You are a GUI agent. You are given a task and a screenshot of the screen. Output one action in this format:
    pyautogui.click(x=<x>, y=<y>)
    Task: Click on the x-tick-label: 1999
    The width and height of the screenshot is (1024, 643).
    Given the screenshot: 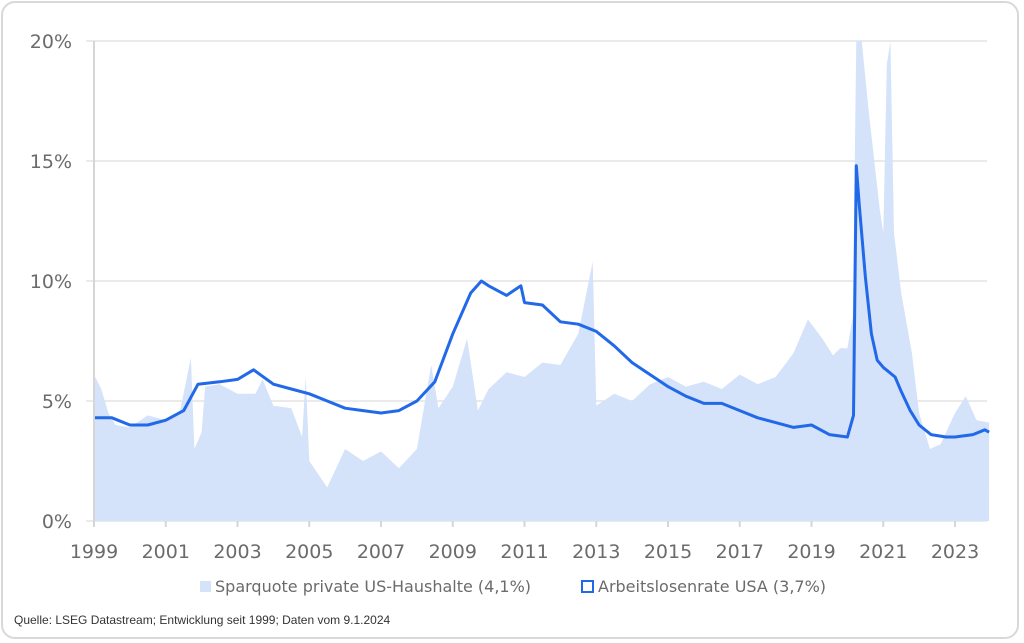 What is the action you would take?
    pyautogui.click(x=94, y=552)
    